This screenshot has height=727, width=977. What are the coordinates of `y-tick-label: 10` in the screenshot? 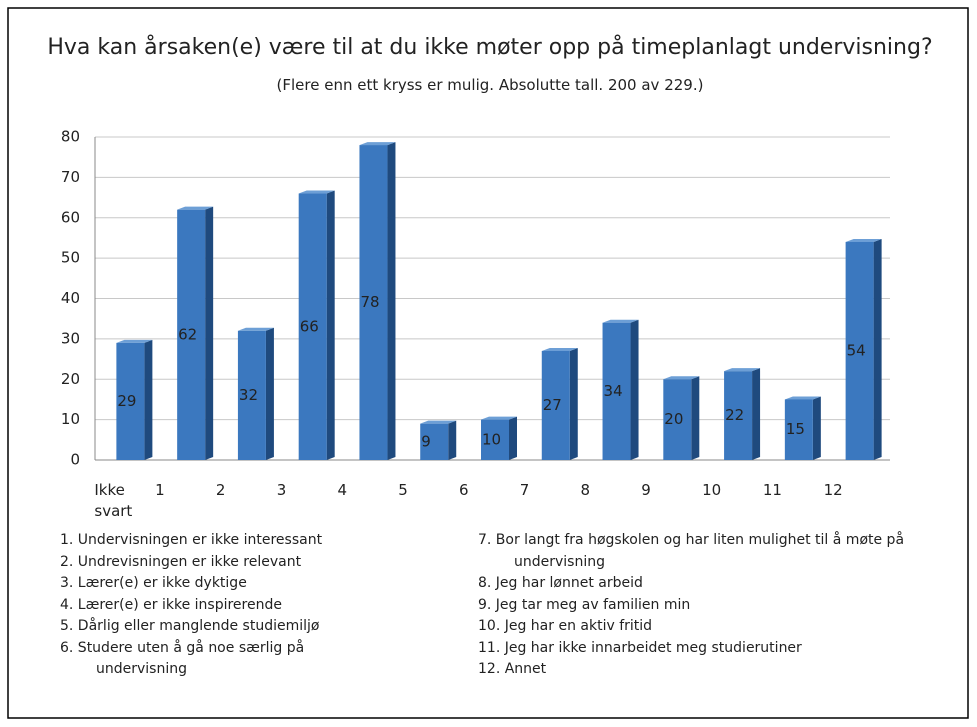 It's located at (70, 419).